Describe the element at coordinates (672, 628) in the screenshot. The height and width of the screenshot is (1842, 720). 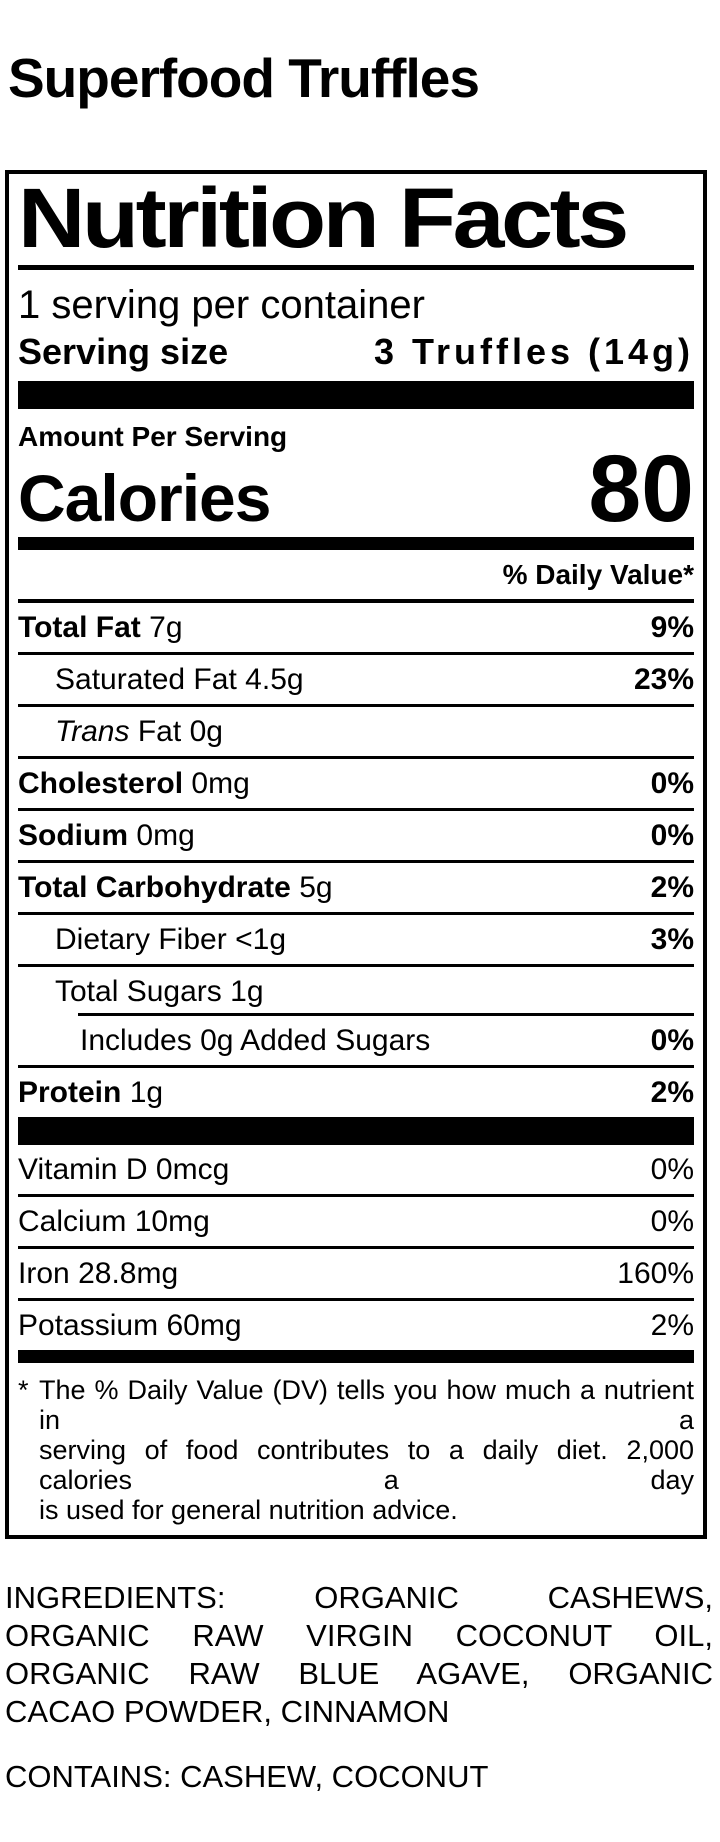
I see `nutrient-dv: 9%` at that location.